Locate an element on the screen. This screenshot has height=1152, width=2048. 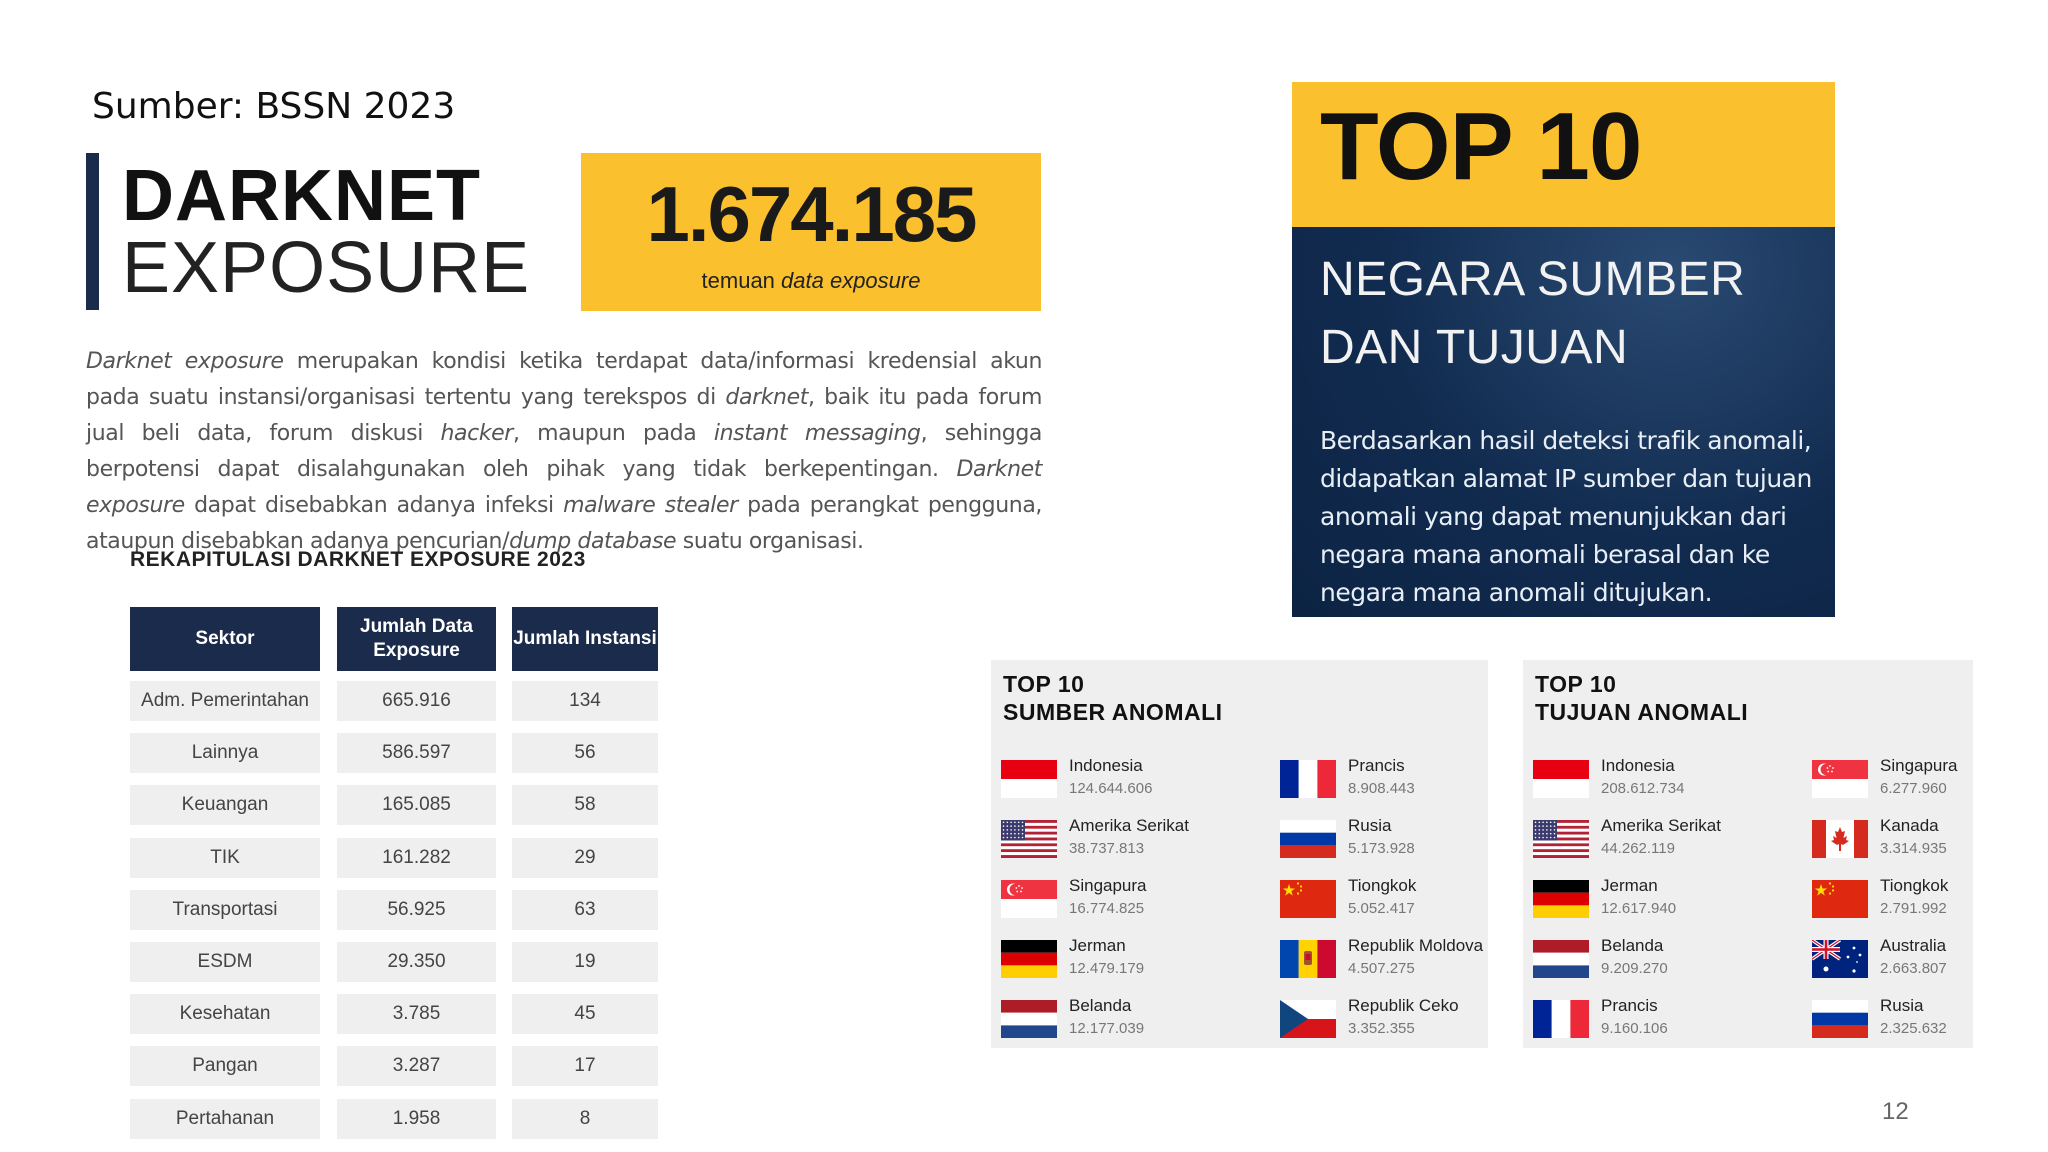
country-entry: Indonesia 208.612.734 is located at coordinates (1648, 780).